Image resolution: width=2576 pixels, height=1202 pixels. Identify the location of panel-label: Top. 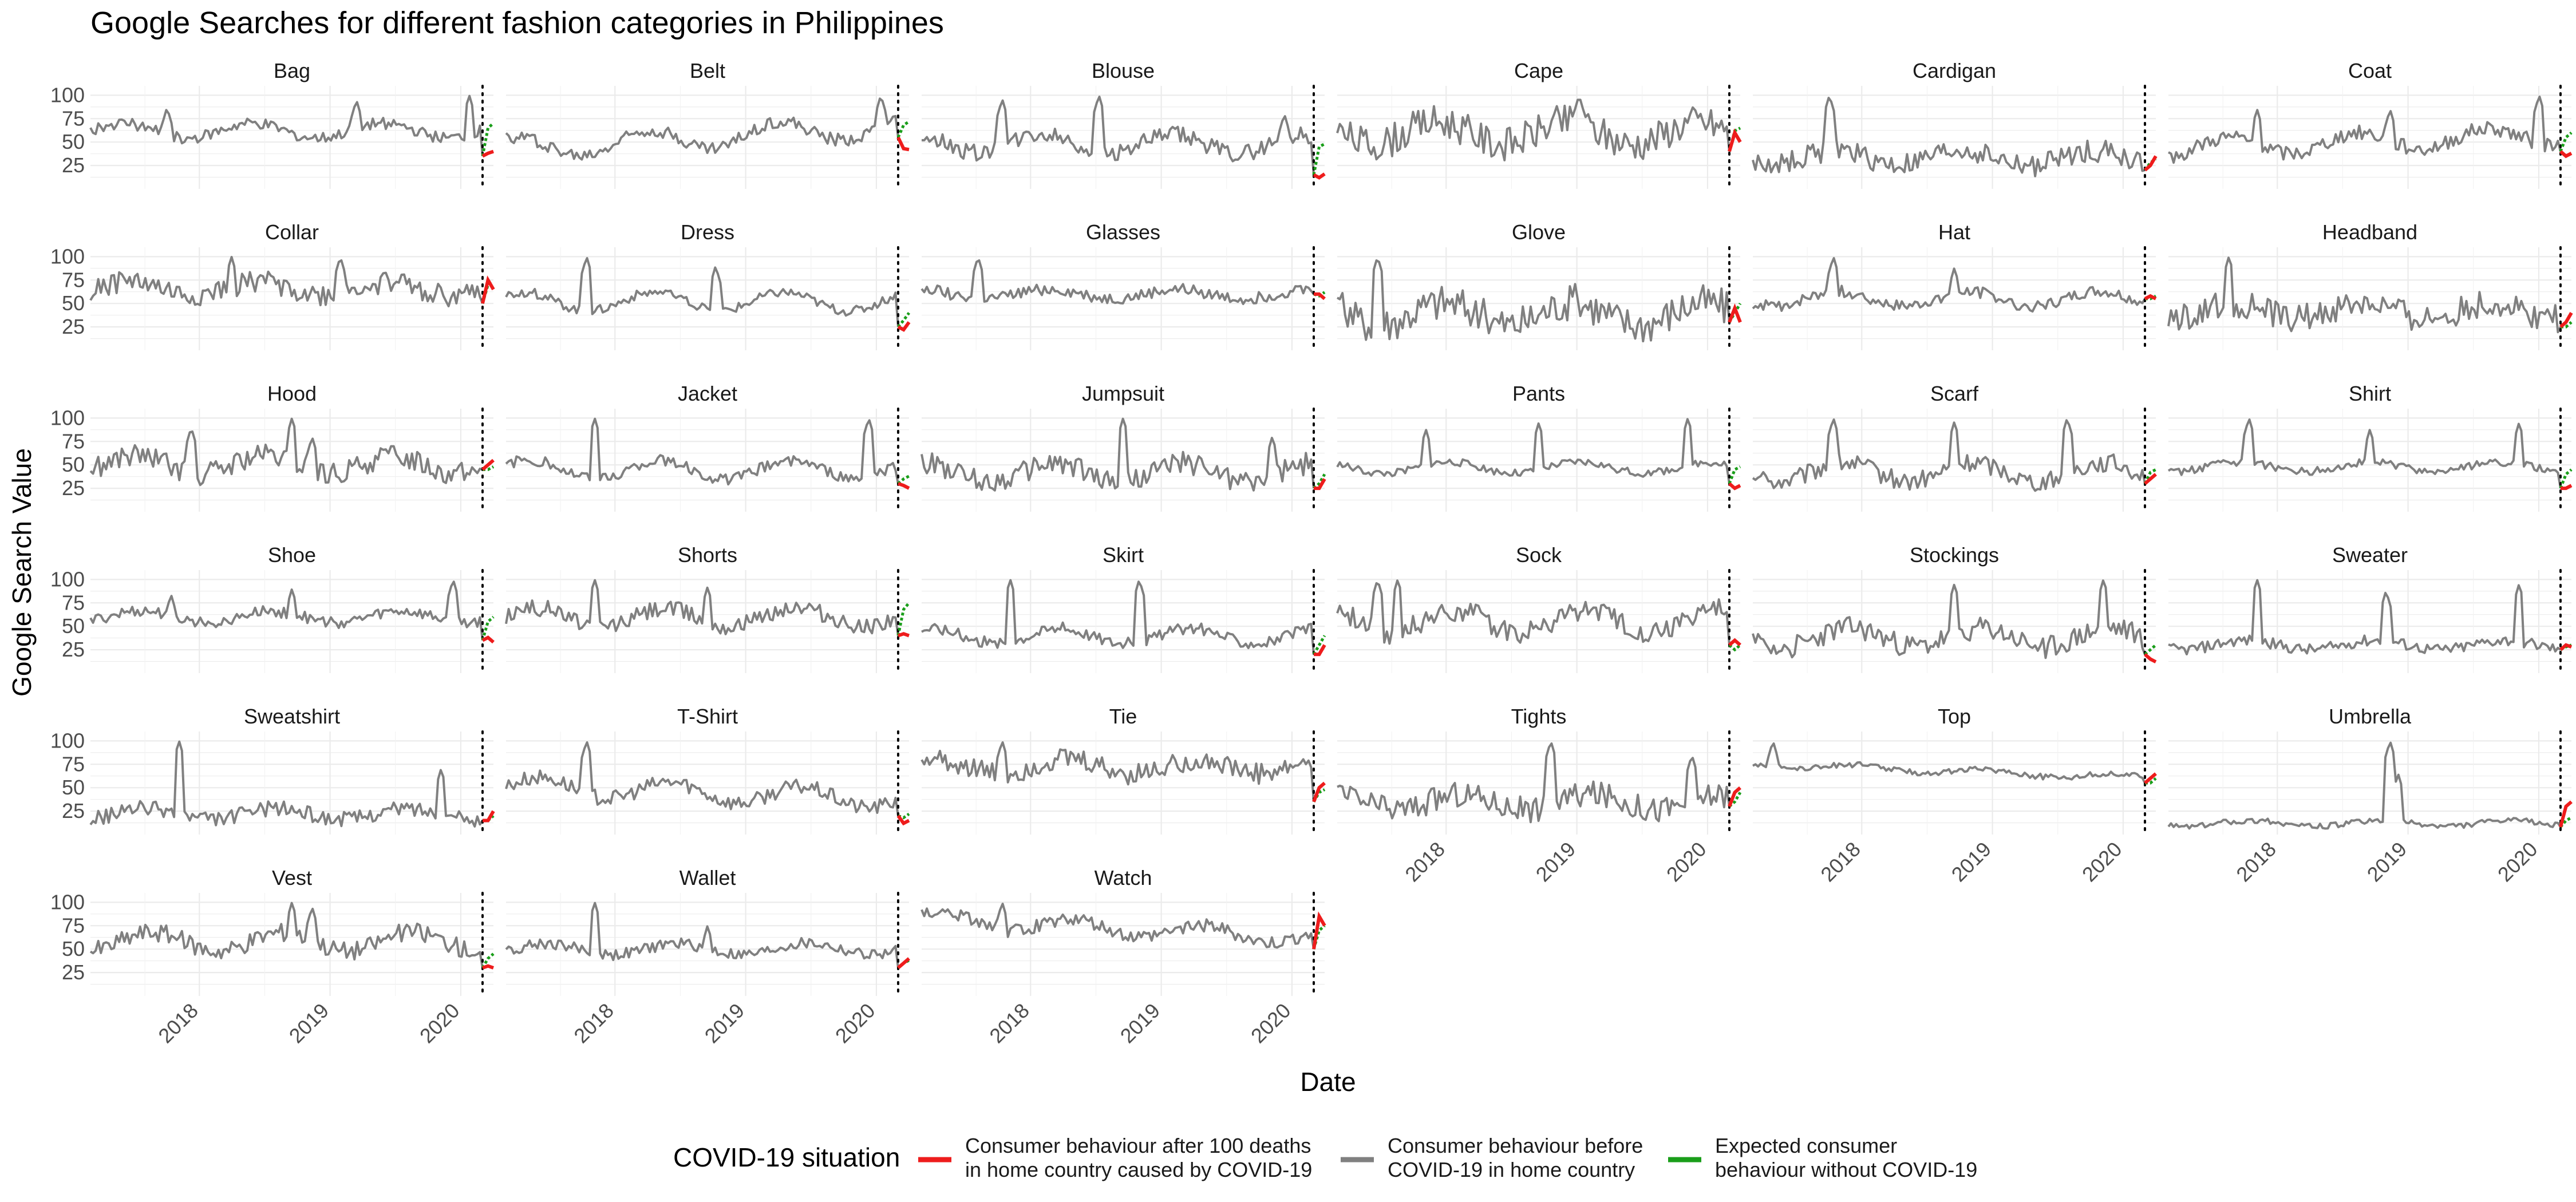
(1954, 717).